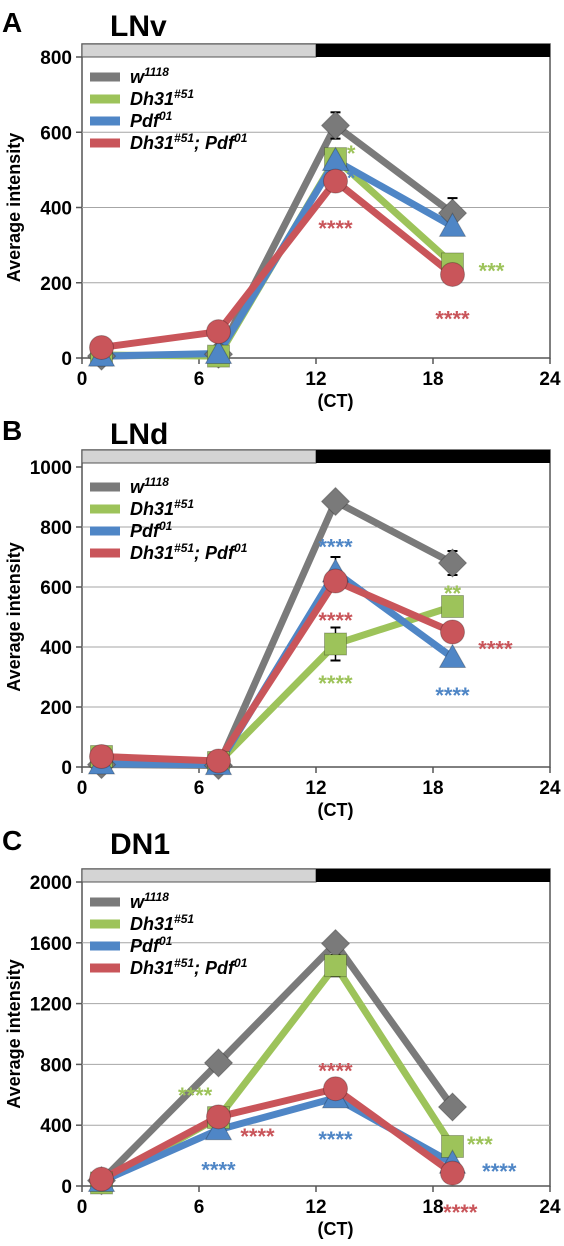 The image size is (564, 1246). Describe the element at coordinates (277, 1139) in the screenshot. I see `series-line-pdf` at that location.